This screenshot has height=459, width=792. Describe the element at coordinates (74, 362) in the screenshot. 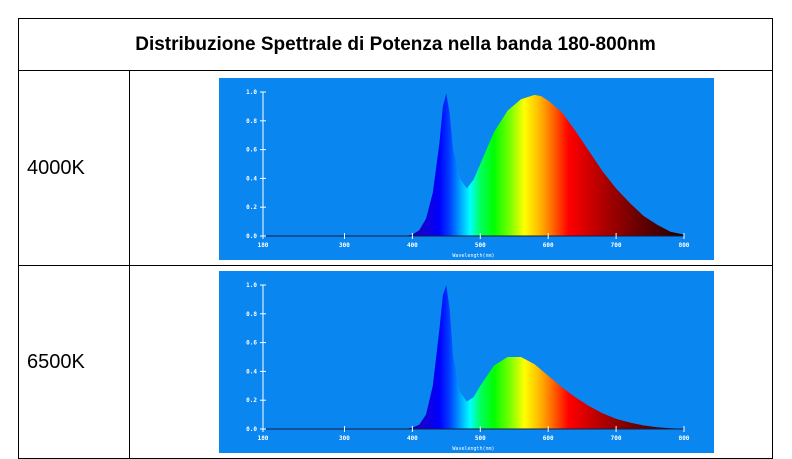

I see `row-label-6500k: 6500K` at that location.